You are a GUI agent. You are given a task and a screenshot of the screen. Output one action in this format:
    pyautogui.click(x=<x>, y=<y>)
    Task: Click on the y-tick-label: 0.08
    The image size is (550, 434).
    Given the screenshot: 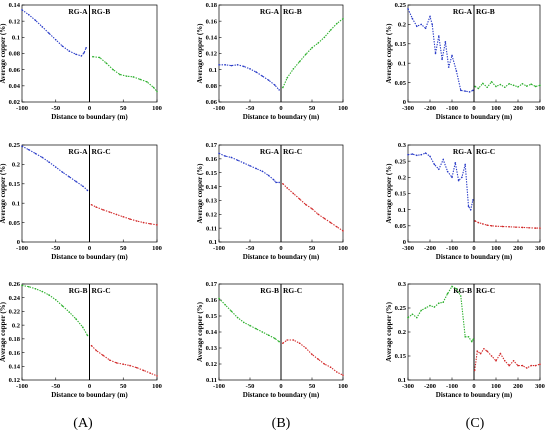 What is the action you would take?
    pyautogui.click(x=15, y=54)
    